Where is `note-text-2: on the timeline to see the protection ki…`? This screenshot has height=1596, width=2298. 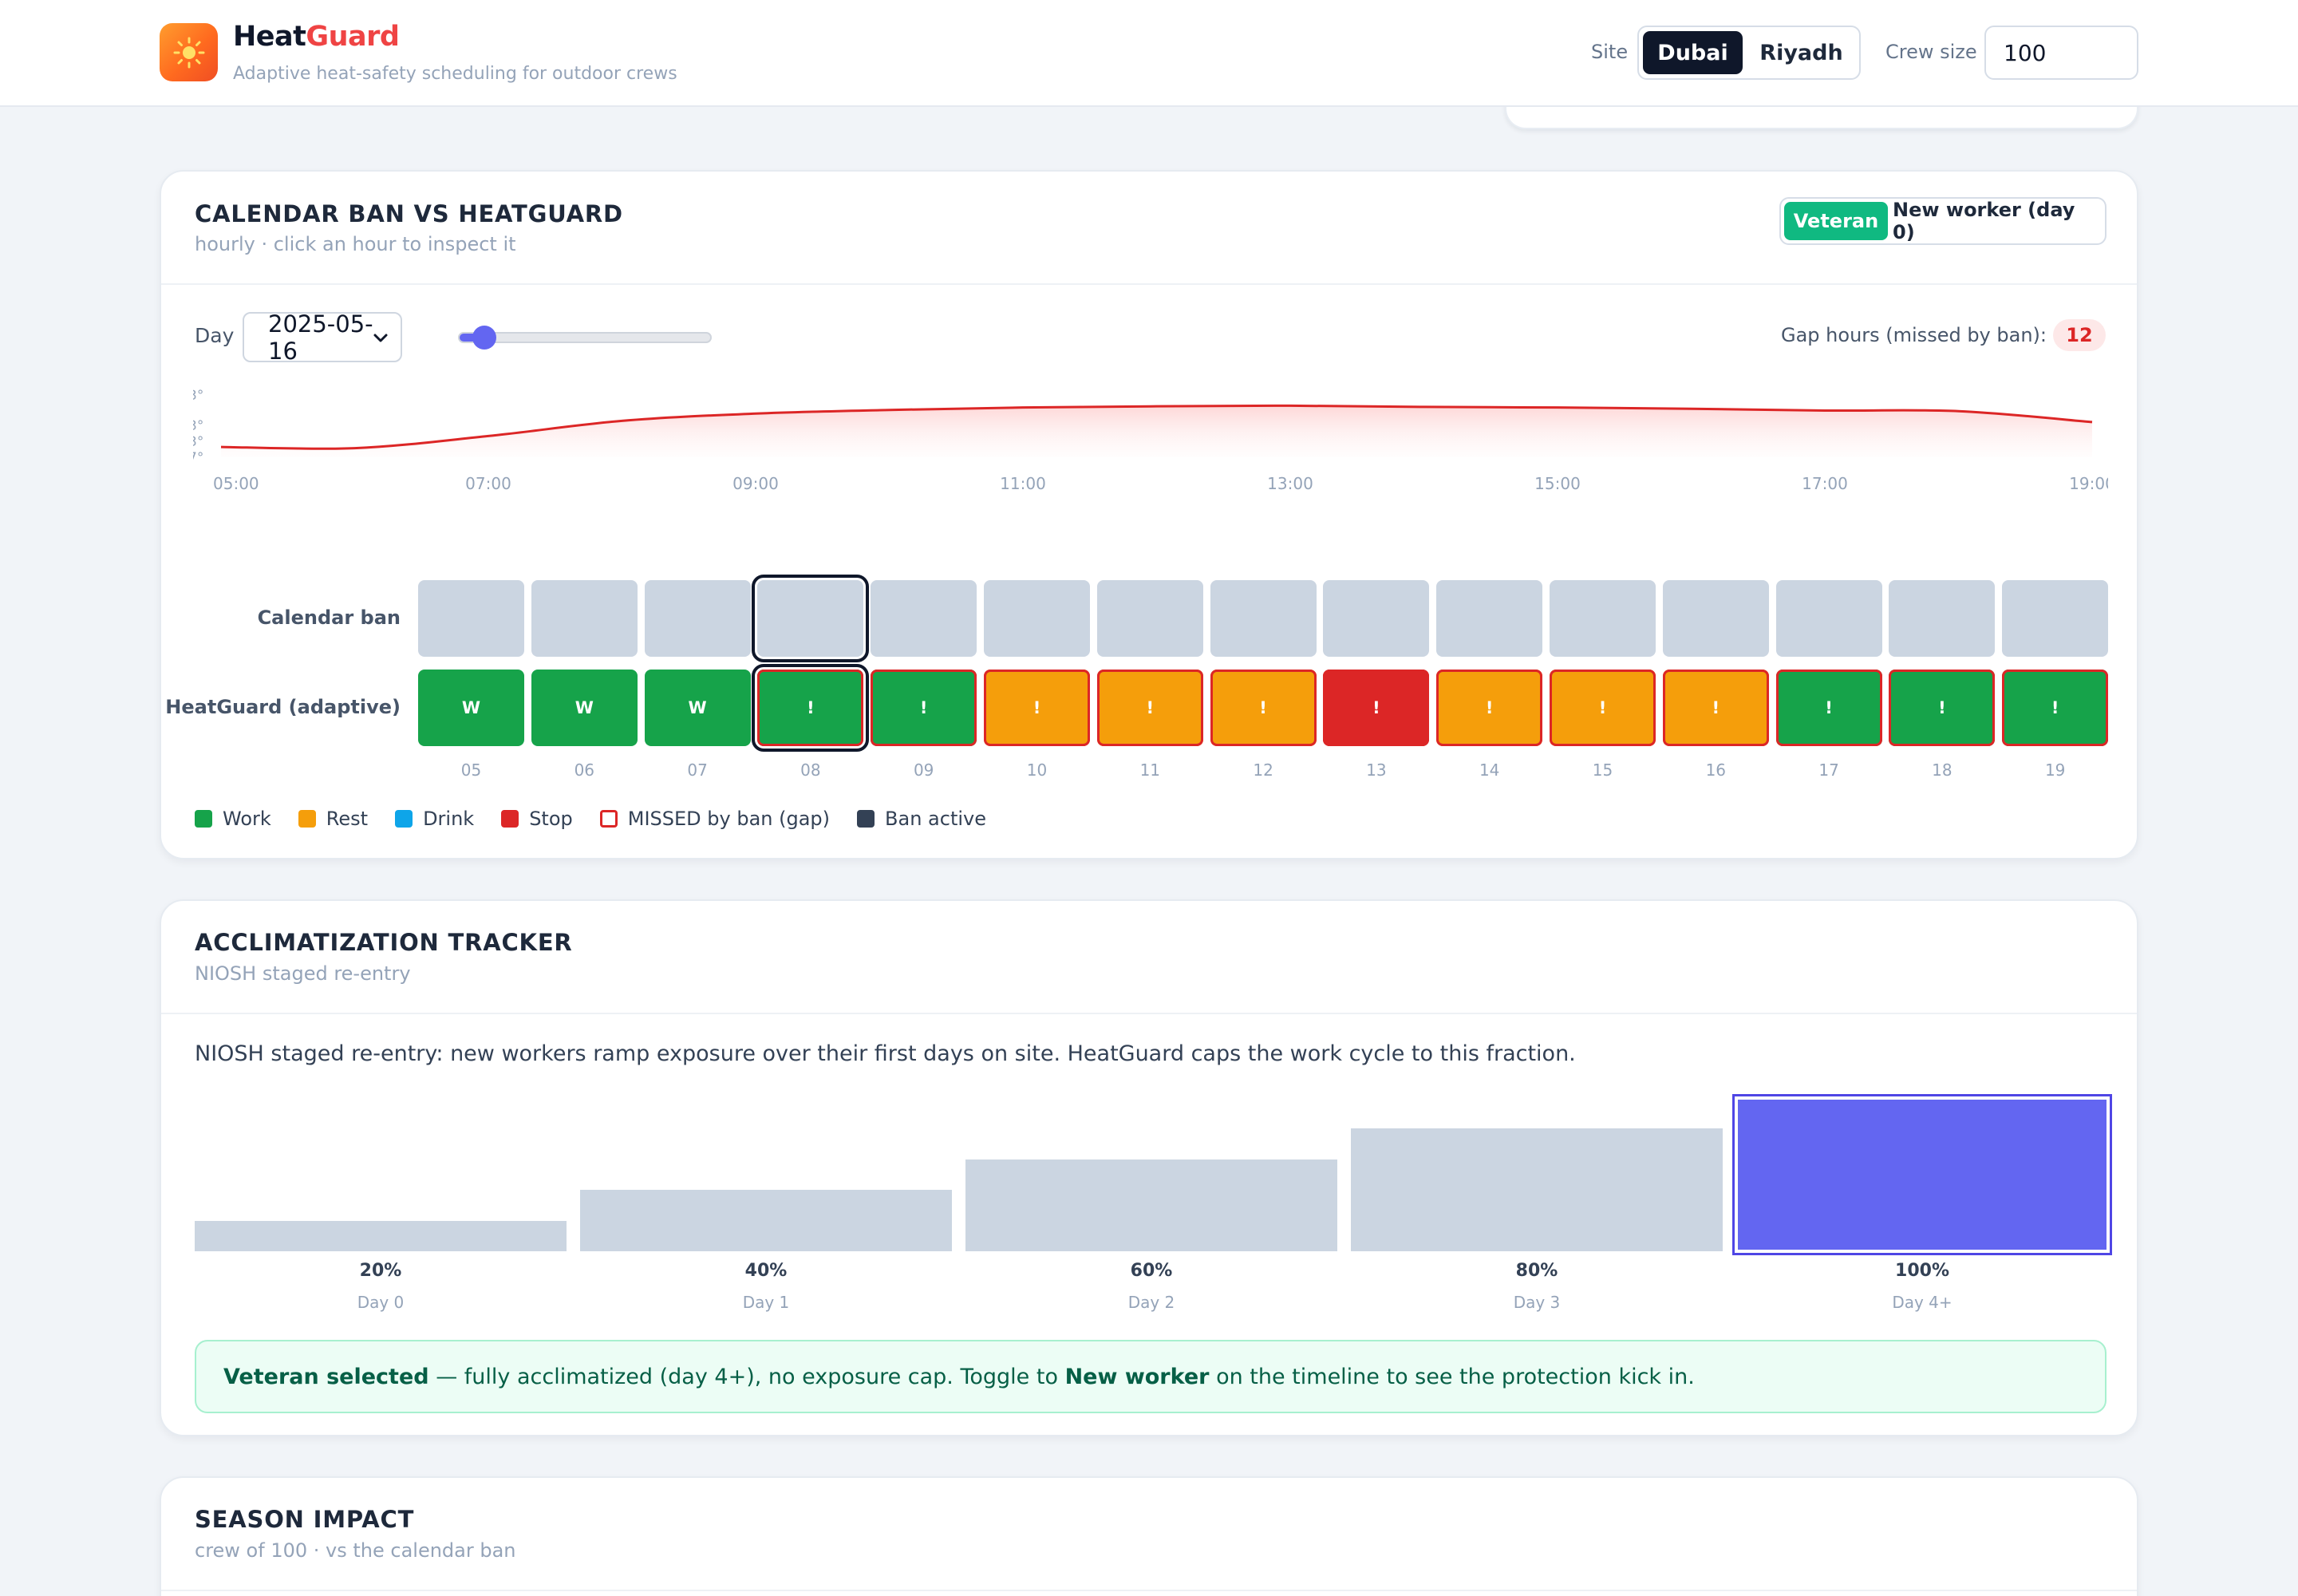
note-text-2: on the timeline to see the protection ki… is located at coordinates (1452, 1376).